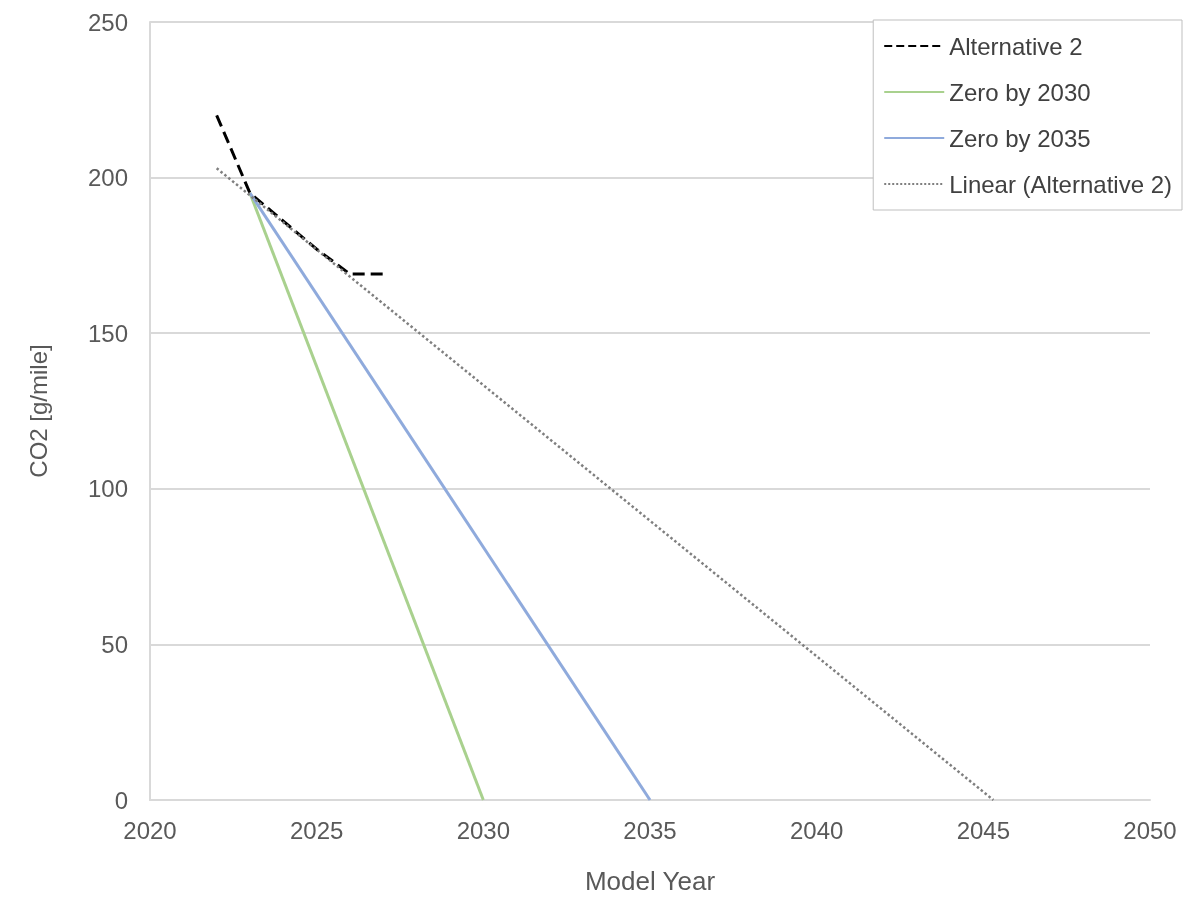 The height and width of the screenshot is (917, 1202). What do you see at coordinates (38, 411) in the screenshot?
I see `y-axis-title: CO2 [g/mile]` at bounding box center [38, 411].